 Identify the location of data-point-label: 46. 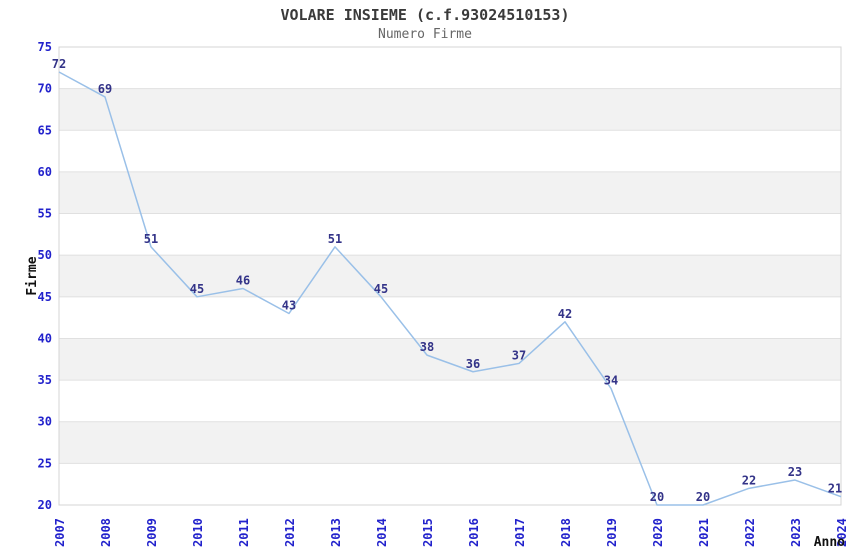
(243, 280).